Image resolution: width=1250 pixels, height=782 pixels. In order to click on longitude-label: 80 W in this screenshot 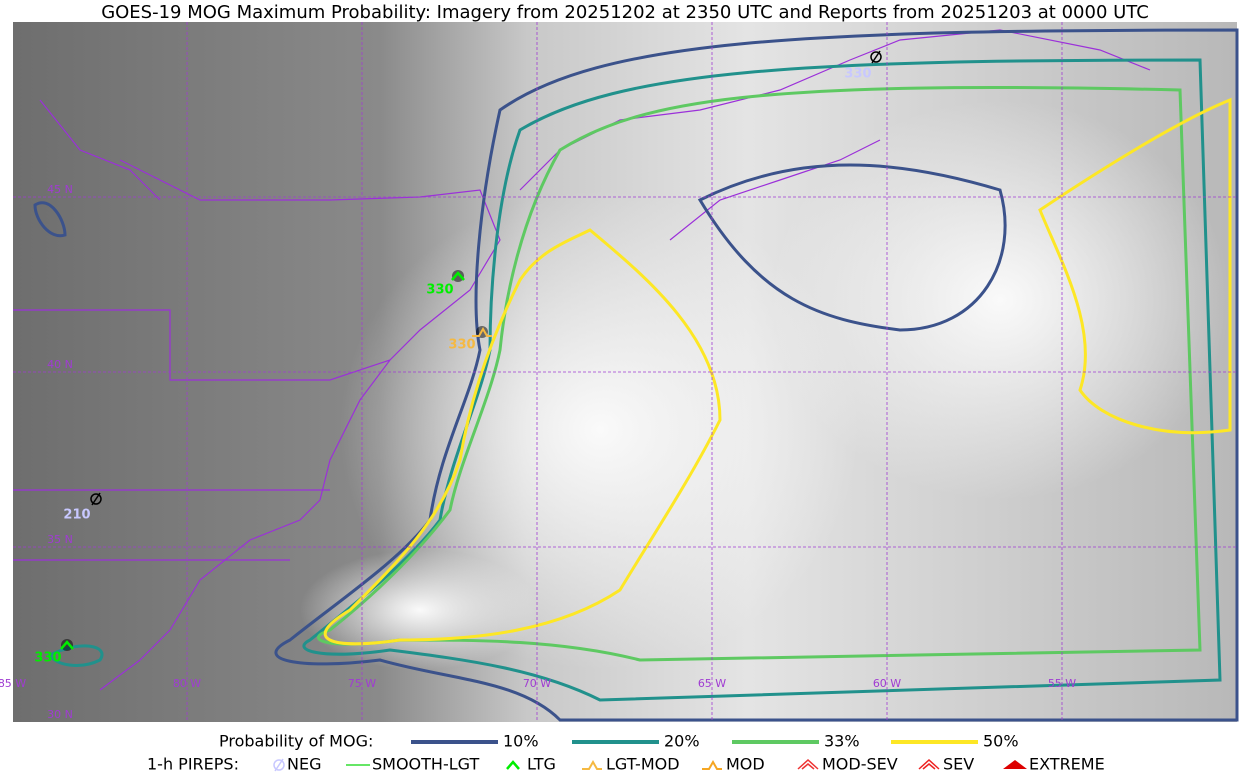, I will do `click(187, 683)`.